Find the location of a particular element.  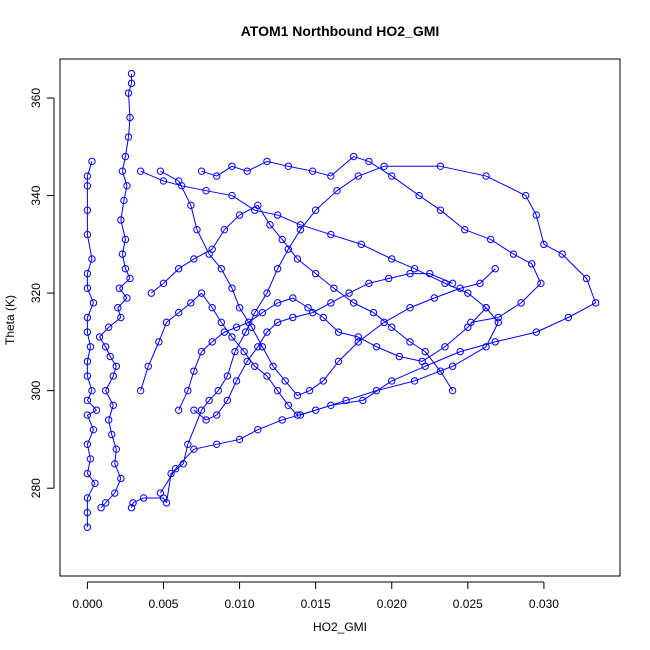

x-tick-label: 0.020 is located at coordinates (392, 604).